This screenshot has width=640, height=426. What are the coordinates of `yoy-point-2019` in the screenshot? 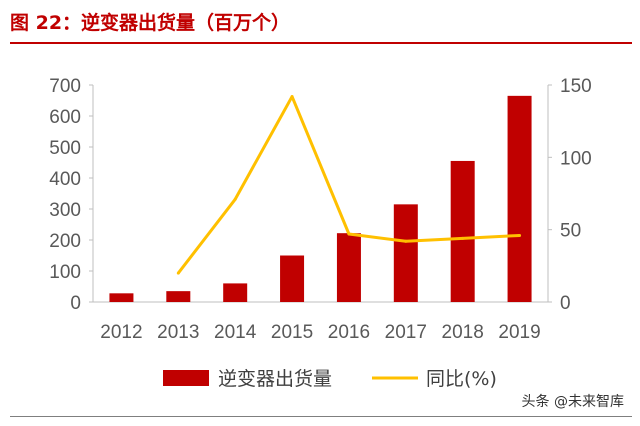 It's located at (520, 235).